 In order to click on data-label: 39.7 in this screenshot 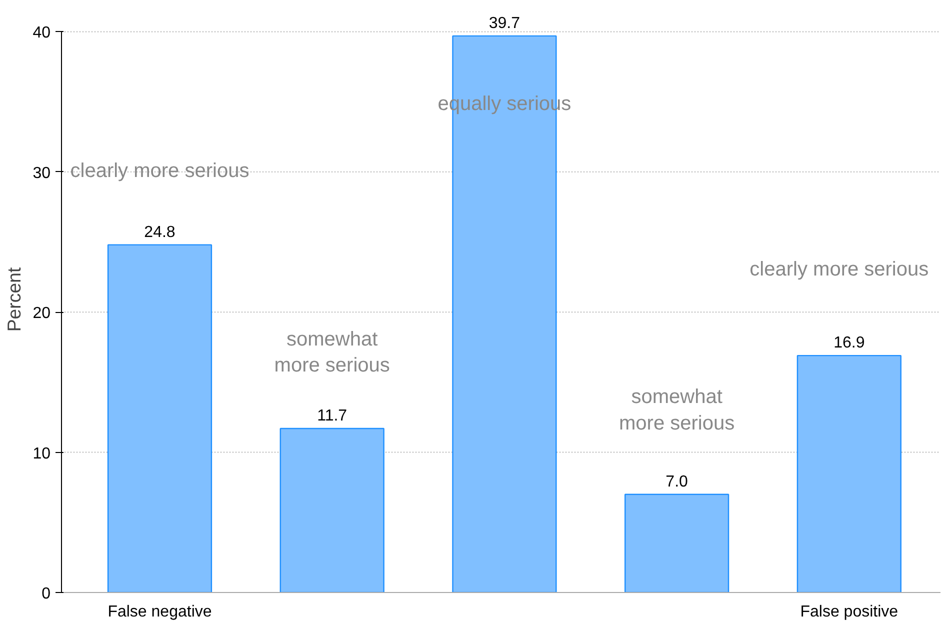, I will do `click(504, 23)`.